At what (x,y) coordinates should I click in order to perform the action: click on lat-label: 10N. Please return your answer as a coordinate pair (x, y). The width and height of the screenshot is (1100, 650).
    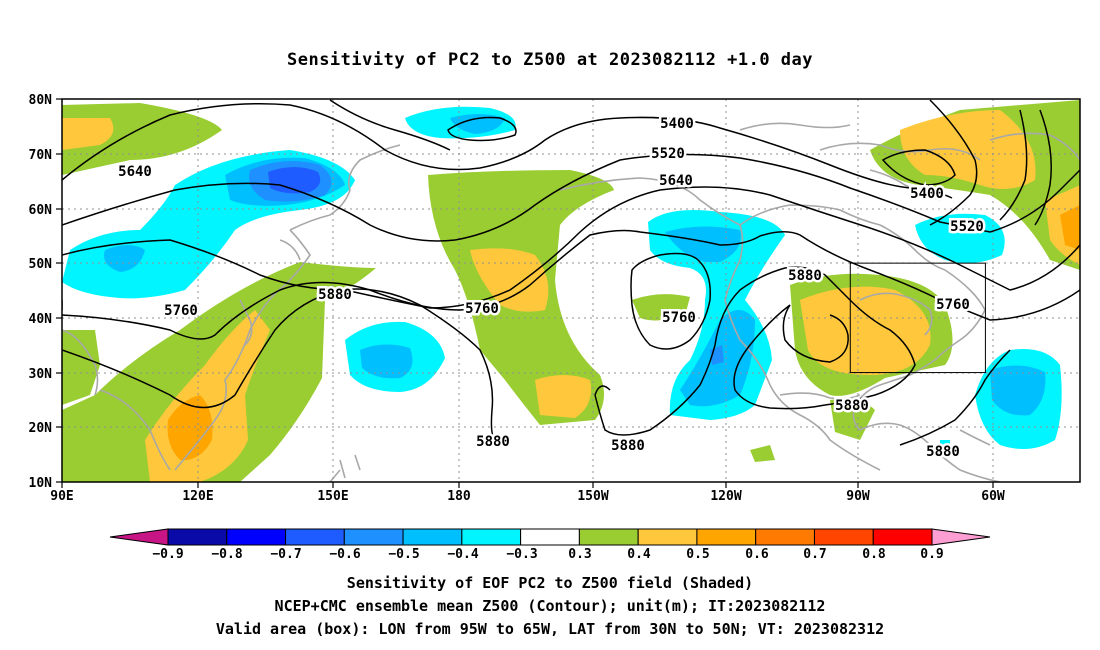
    Looking at the image, I should click on (41, 483).